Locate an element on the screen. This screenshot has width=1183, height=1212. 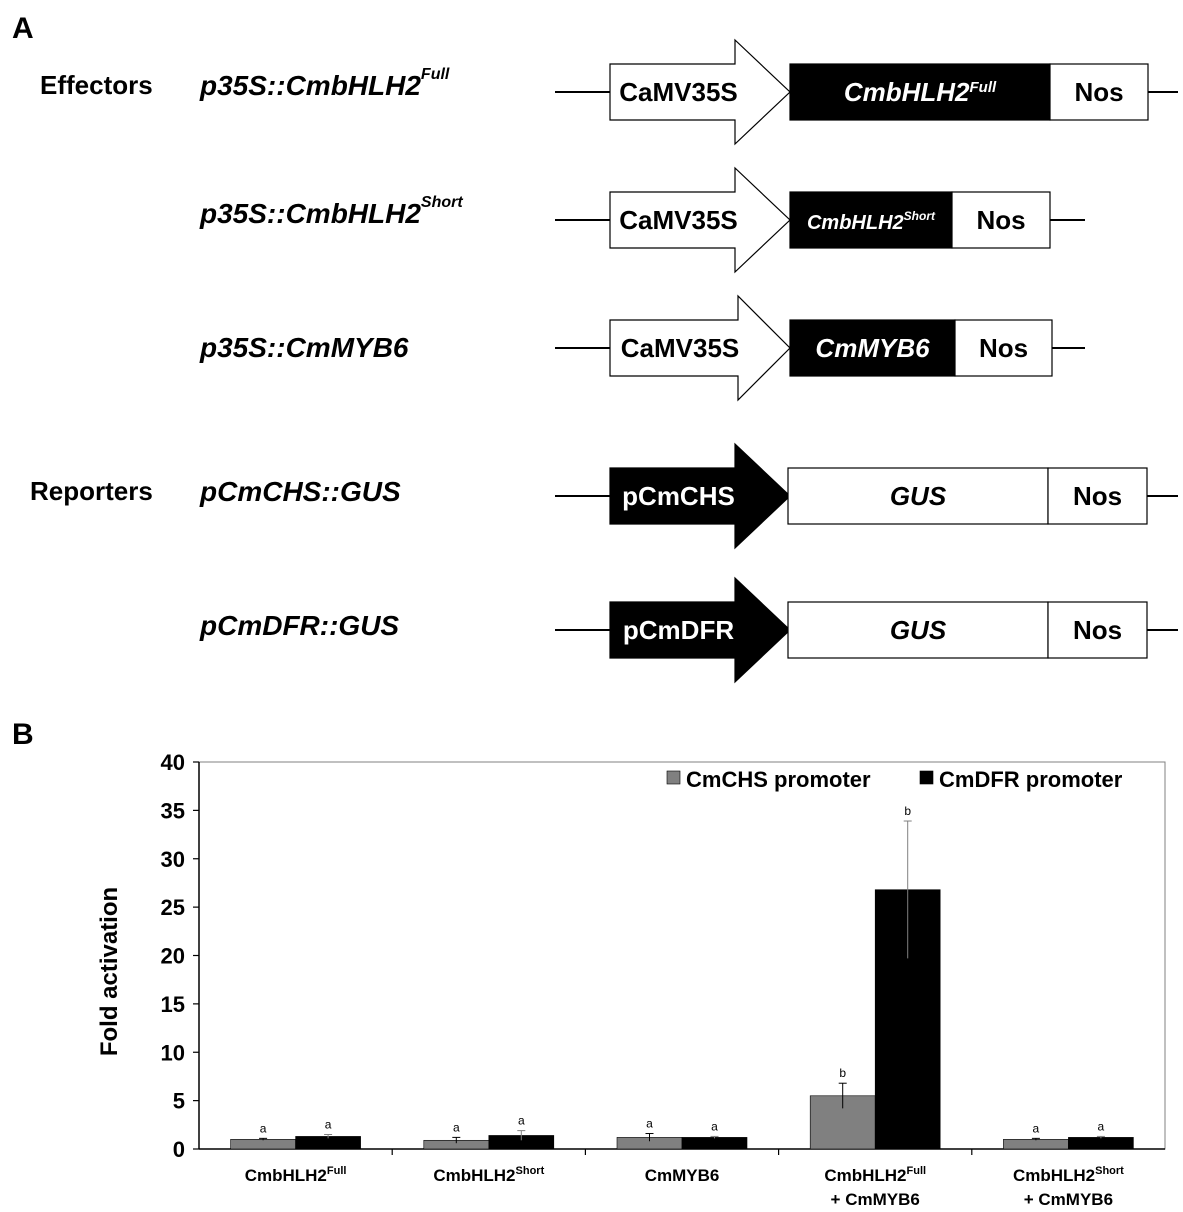
gene-label-2: CmbHLH2Short is located at coordinates (871, 221).